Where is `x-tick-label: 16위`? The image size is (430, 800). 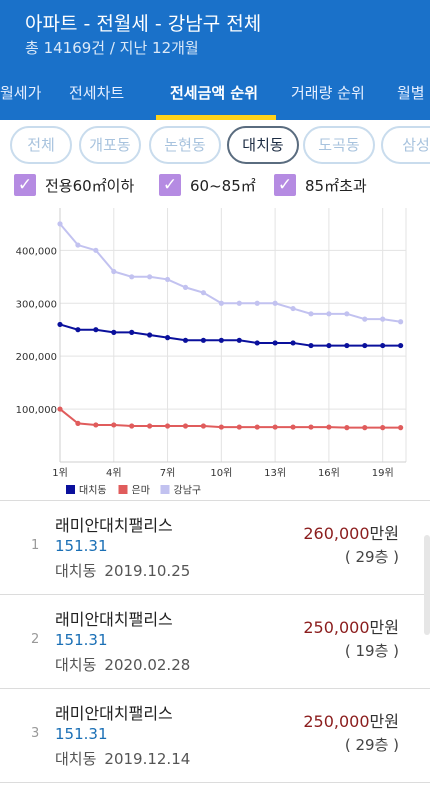 x-tick-label: 16위 is located at coordinates (329, 472).